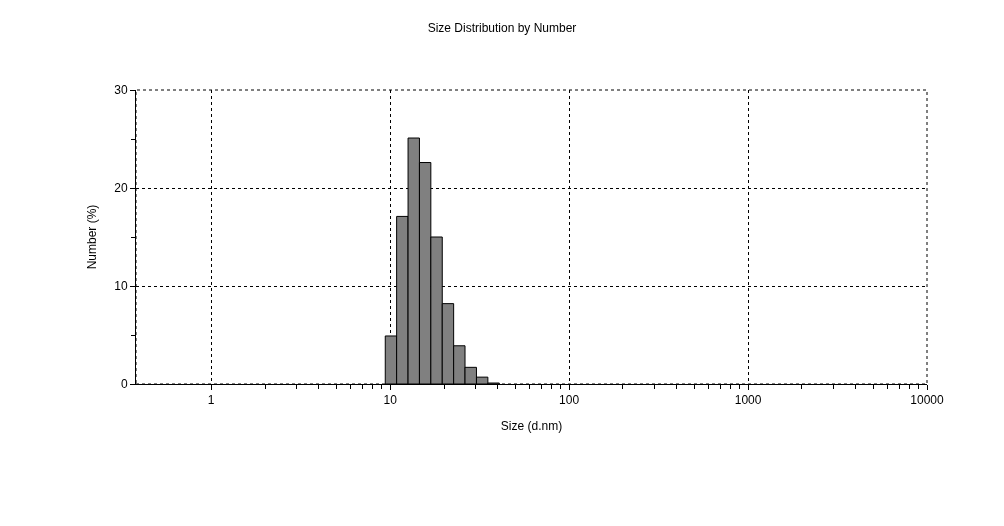 This screenshot has width=1004, height=526. What do you see at coordinates (390, 400) in the screenshot?
I see `x-tick-label: 10` at bounding box center [390, 400].